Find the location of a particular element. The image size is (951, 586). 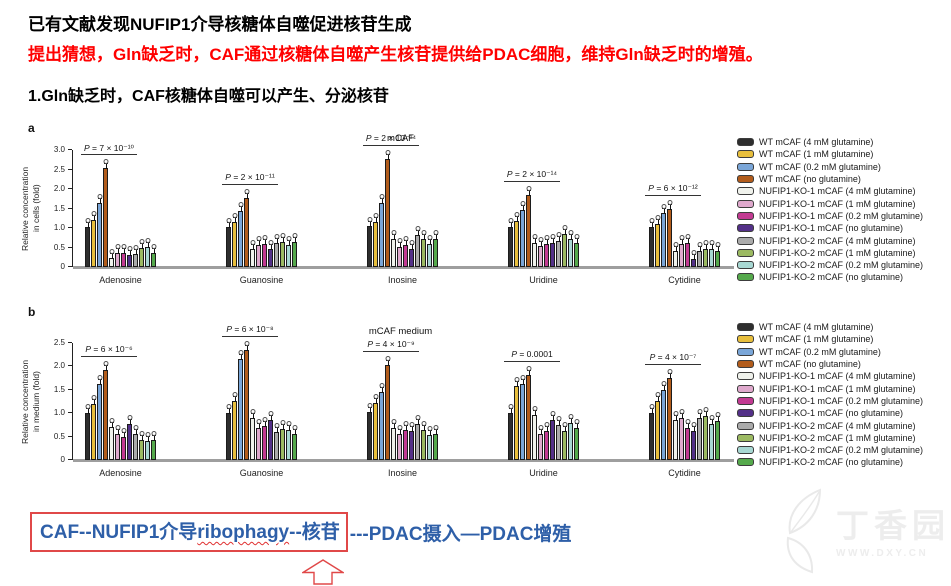

p-value-label: P = 7 × 10⁻¹⁰ is located at coordinates (109, 149).